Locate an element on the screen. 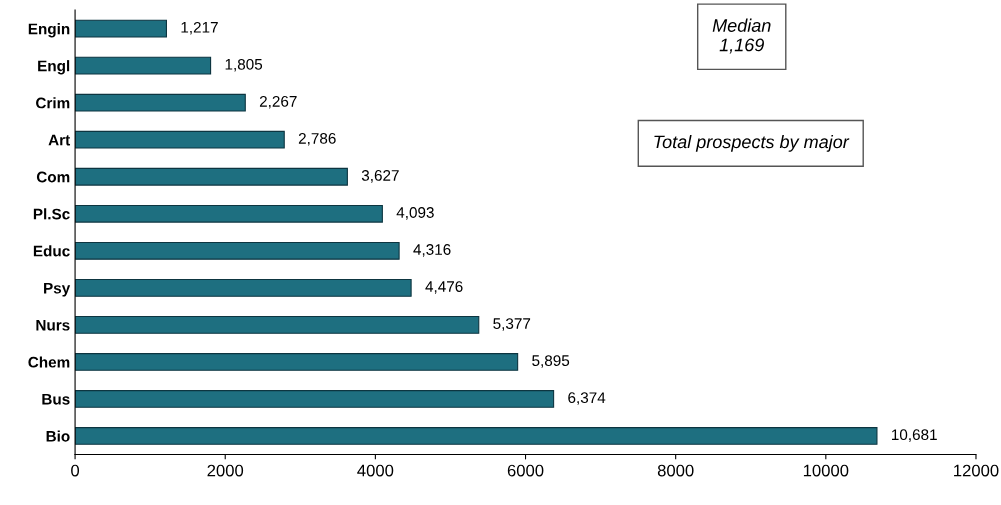 The width and height of the screenshot is (1001, 505). data-label: 3,627 is located at coordinates (380, 176).